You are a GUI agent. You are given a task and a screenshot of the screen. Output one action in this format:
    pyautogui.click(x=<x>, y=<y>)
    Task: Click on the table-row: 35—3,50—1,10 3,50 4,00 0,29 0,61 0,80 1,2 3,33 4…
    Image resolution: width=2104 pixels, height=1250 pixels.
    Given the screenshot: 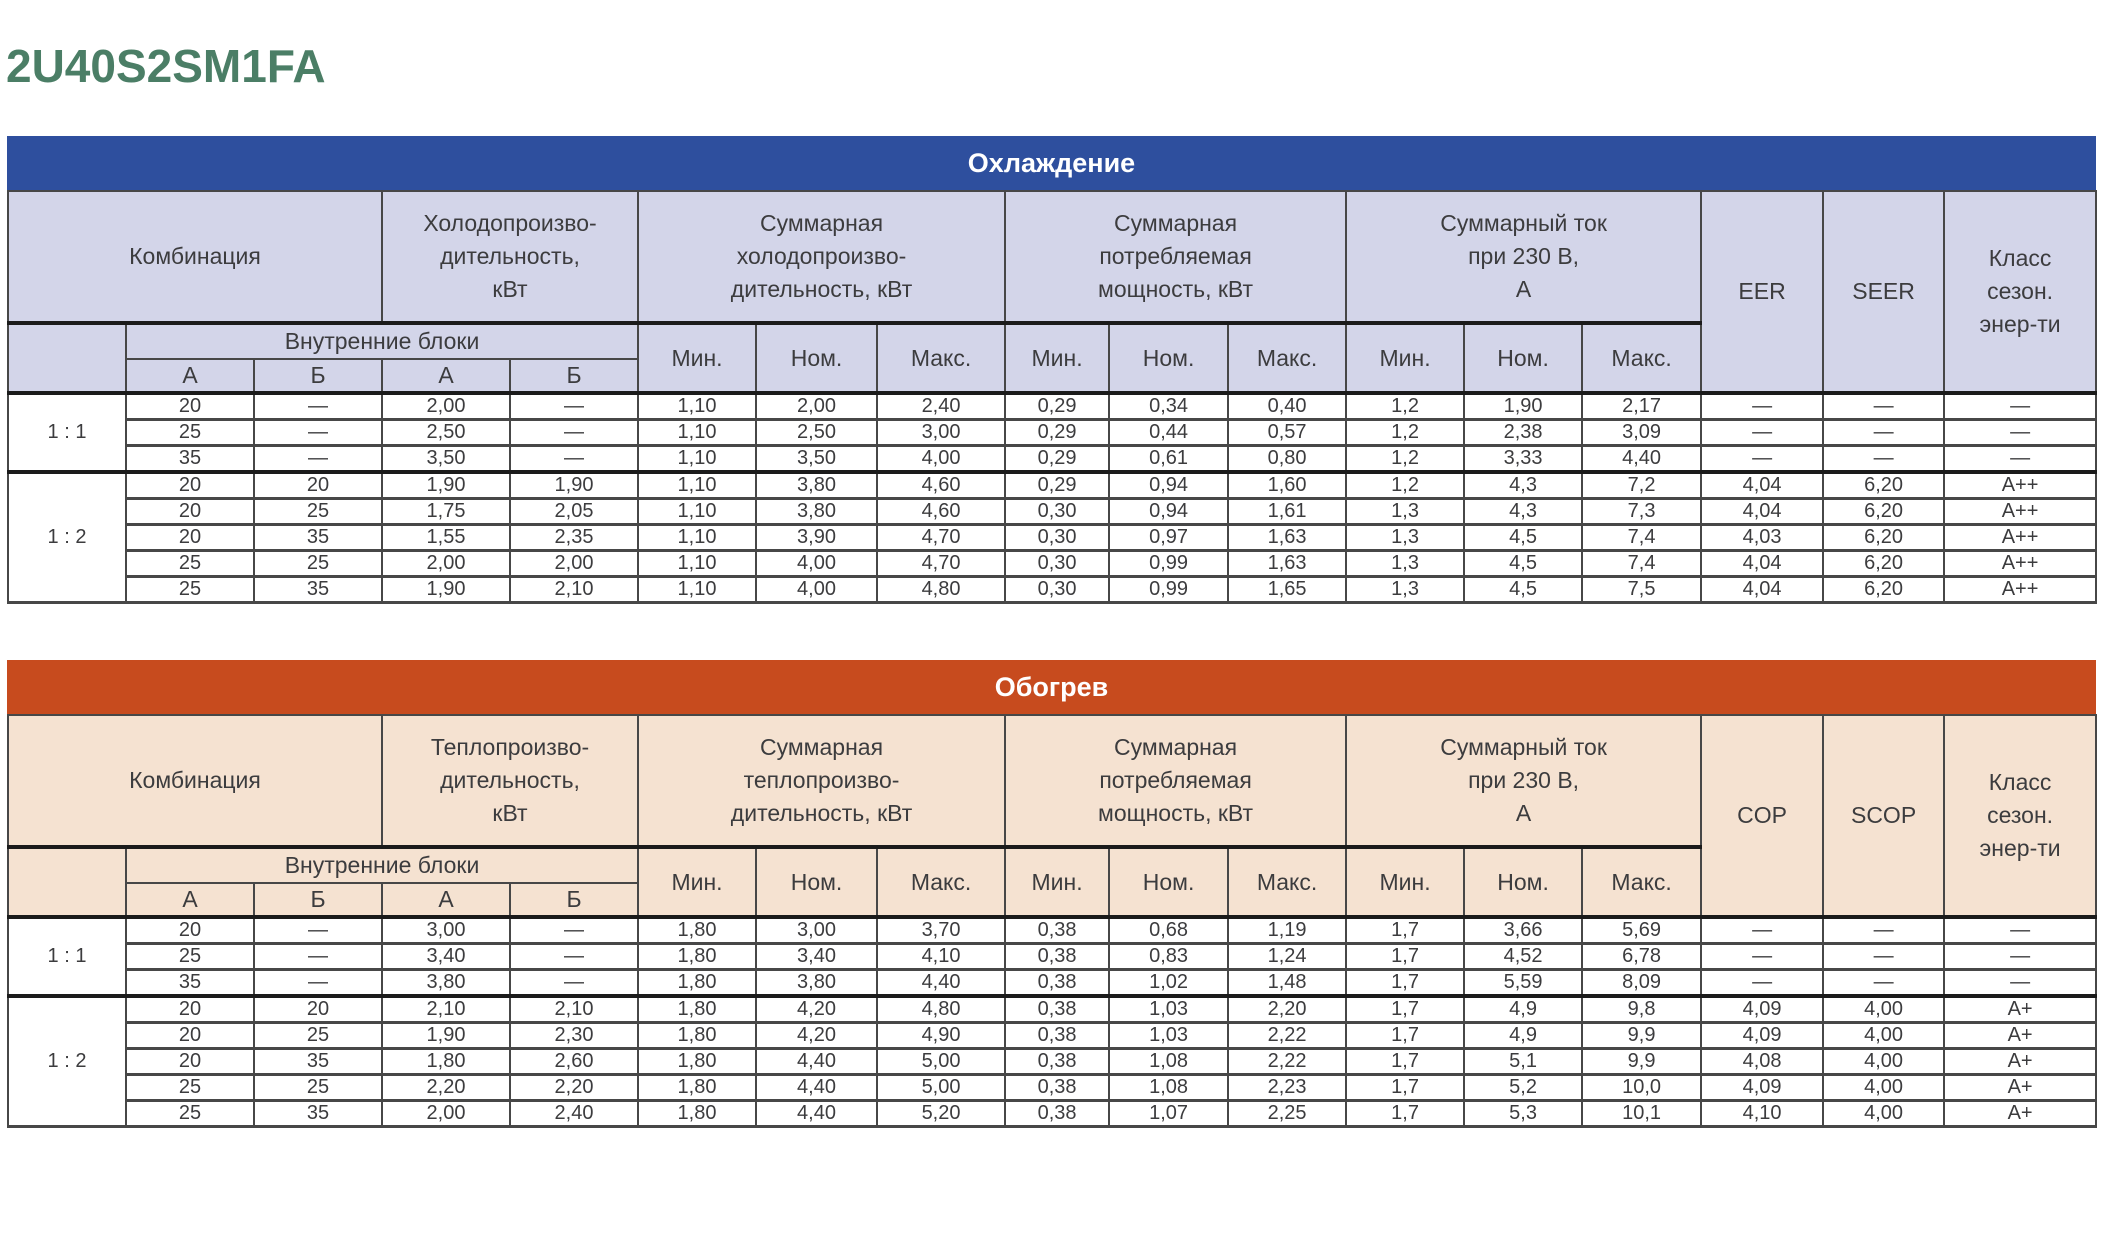 What is the action you would take?
    pyautogui.click(x=1053, y=459)
    